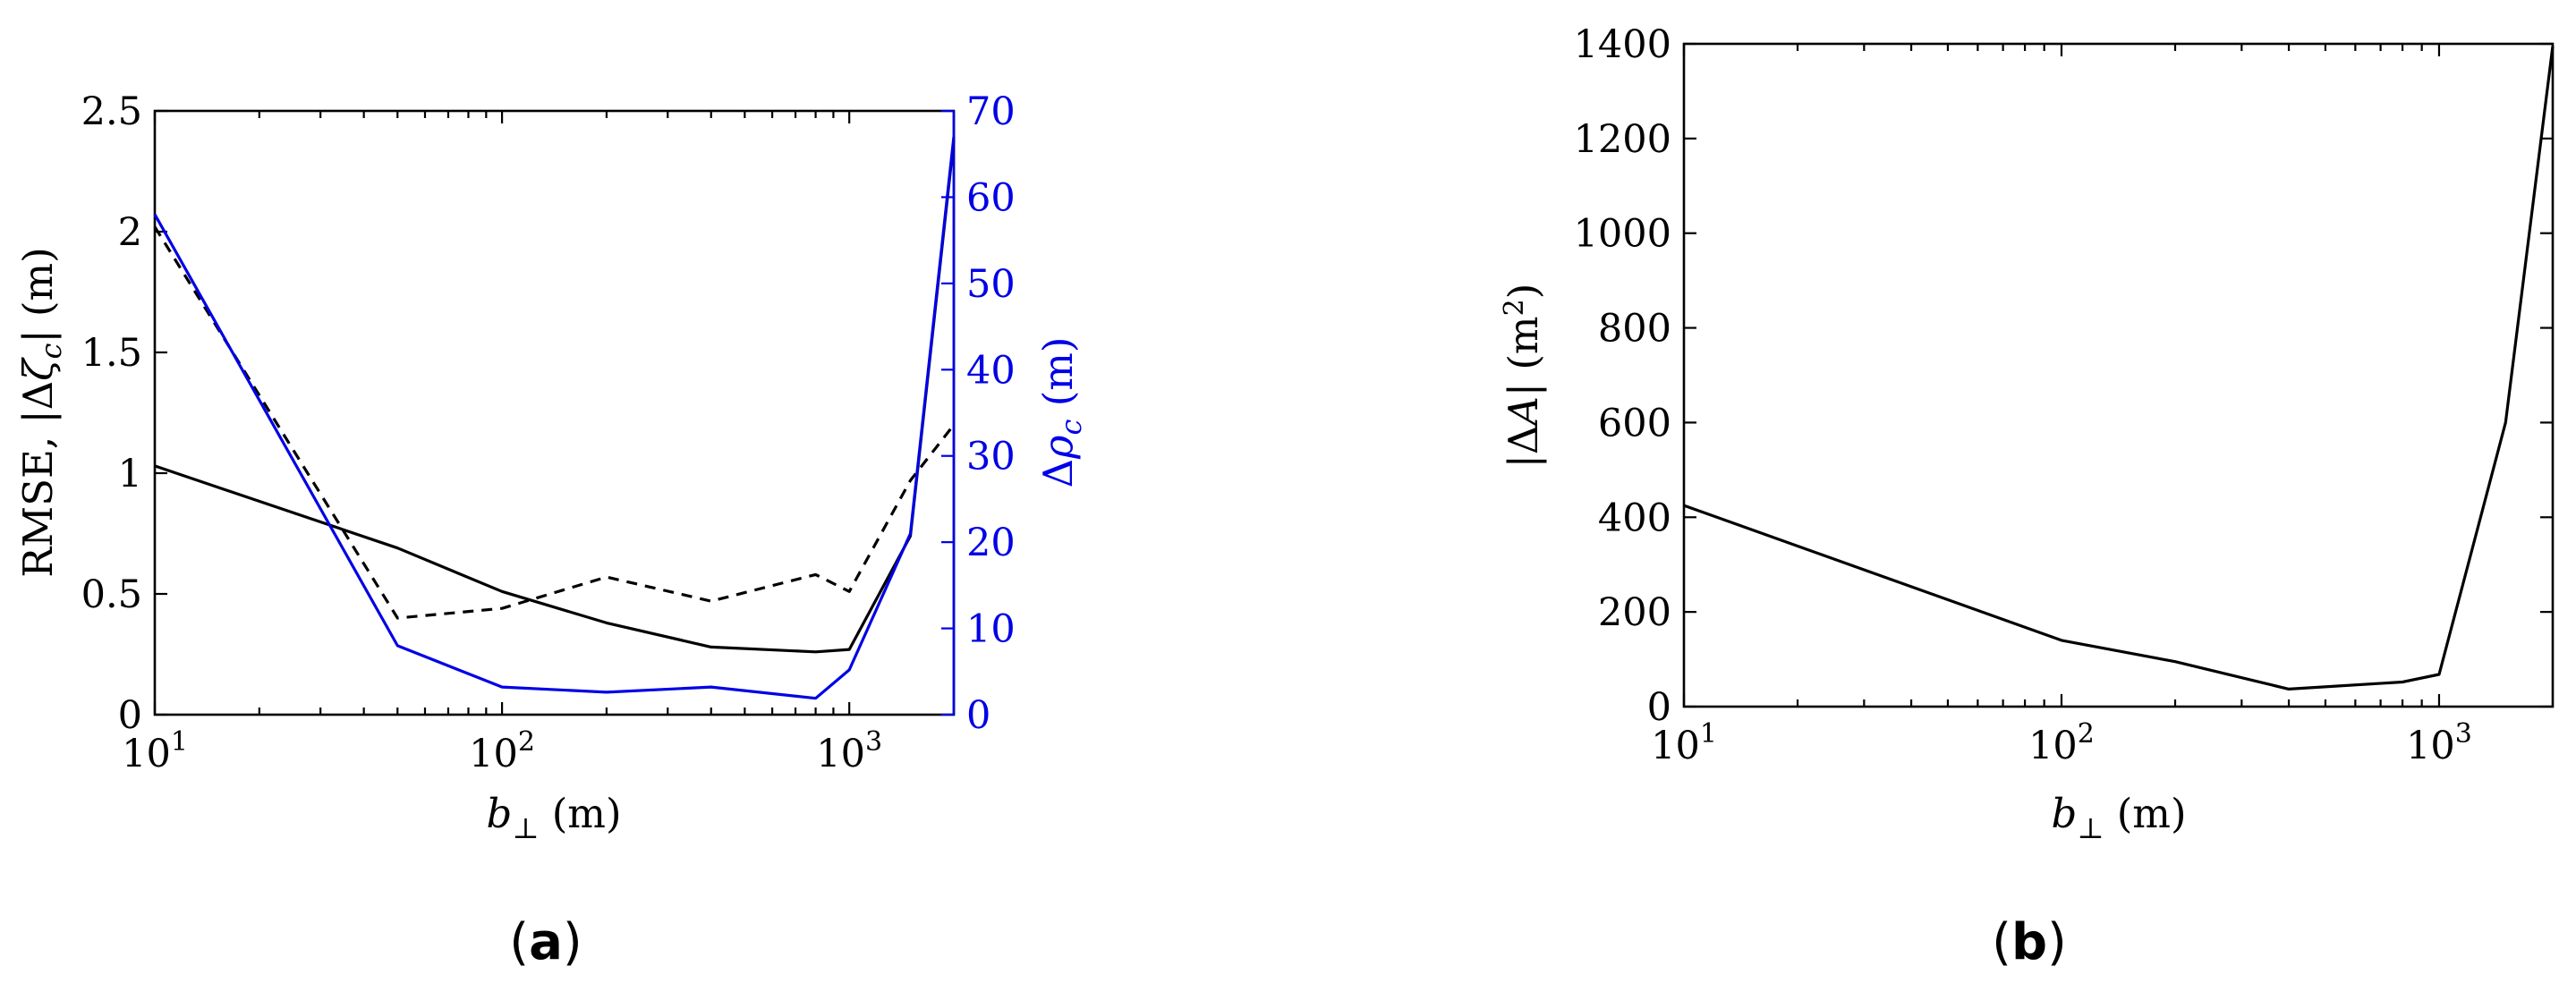  What do you see at coordinates (1061, 413) in the screenshot?
I see `y2-axis-label-a: Δρc (m)` at bounding box center [1061, 413].